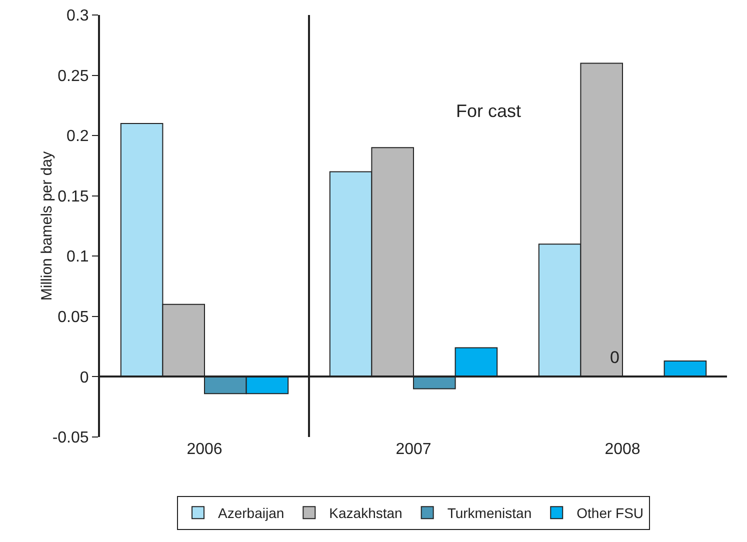  What do you see at coordinates (622, 449) in the screenshot?
I see `x-tick-label: 2008` at bounding box center [622, 449].